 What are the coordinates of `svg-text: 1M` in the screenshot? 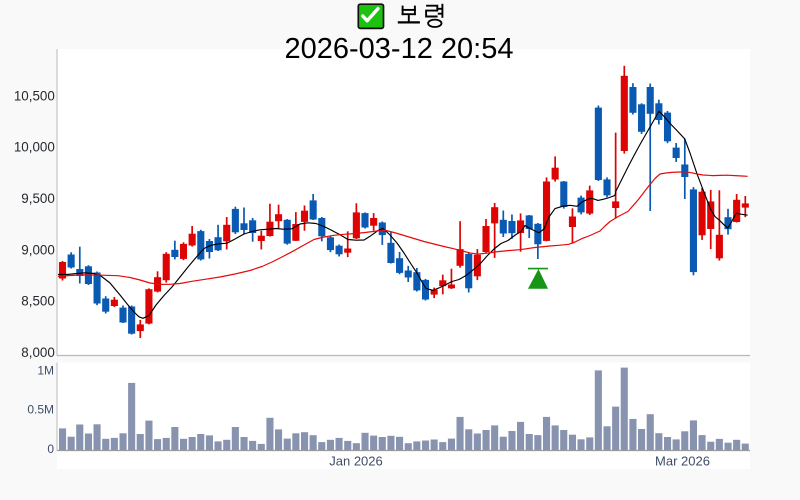 It's located at (45, 370).